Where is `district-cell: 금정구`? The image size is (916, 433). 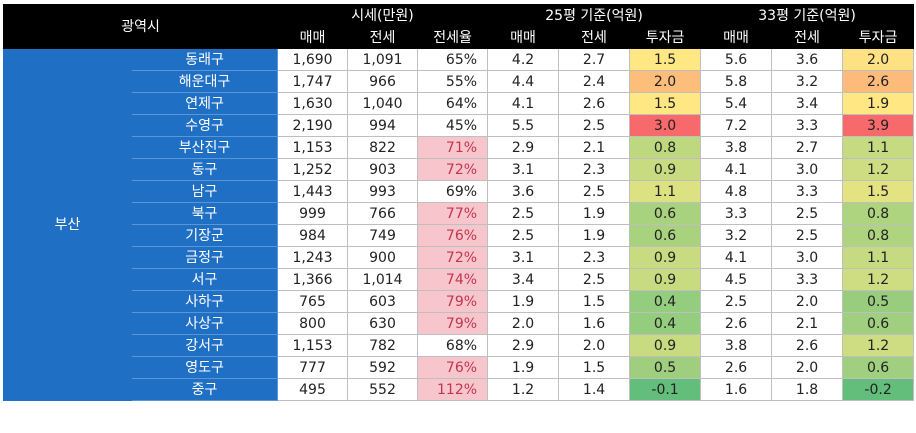
district-cell: 금정구 is located at coordinates (204, 257).